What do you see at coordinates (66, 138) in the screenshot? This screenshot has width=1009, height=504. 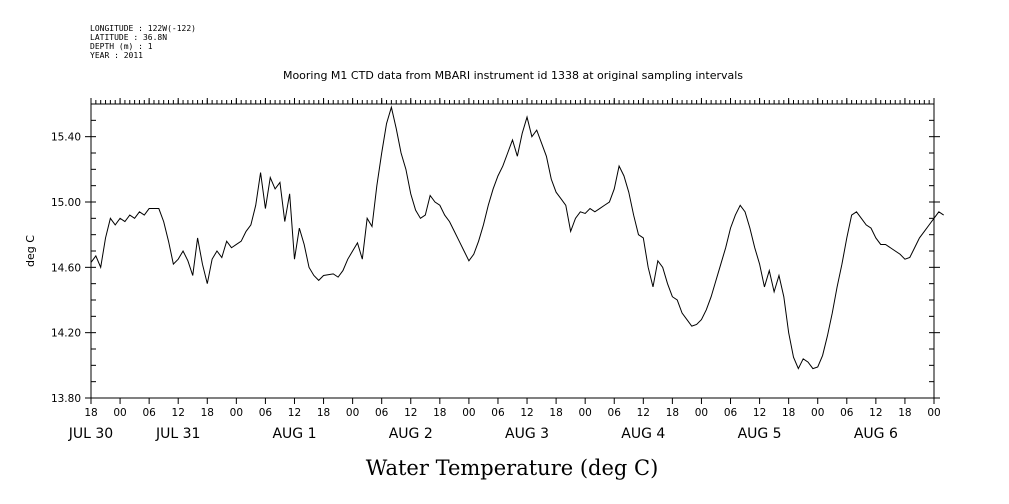 I see `y-tick-label: 15.40` at bounding box center [66, 138].